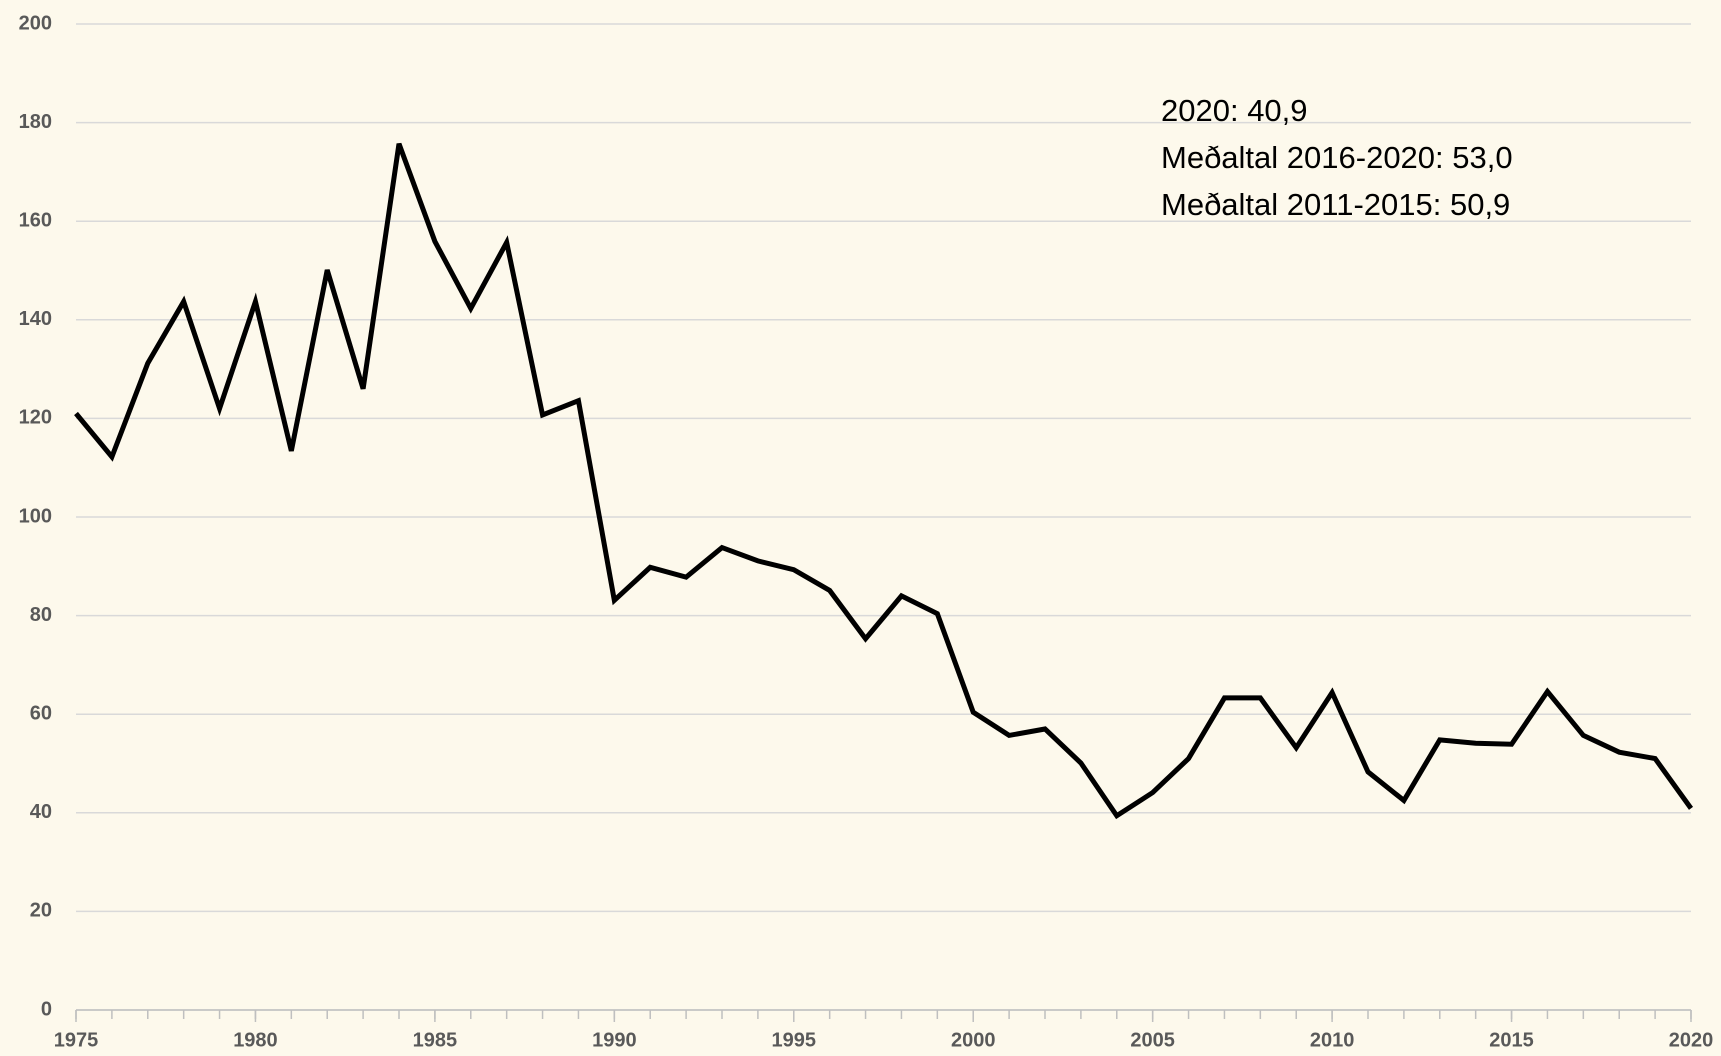 Image resolution: width=1721 pixels, height=1056 pixels. What do you see at coordinates (41, 713) in the screenshot?
I see `y-tick-label: 60` at bounding box center [41, 713].